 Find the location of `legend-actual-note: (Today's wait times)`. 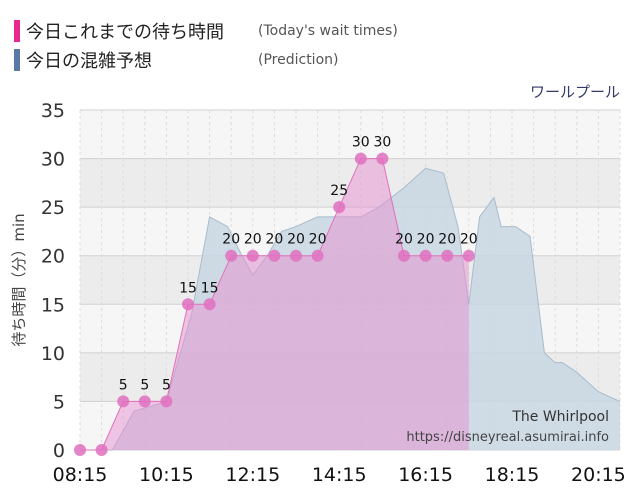

legend-actual-note: (Today's wait times) is located at coordinates (328, 31).